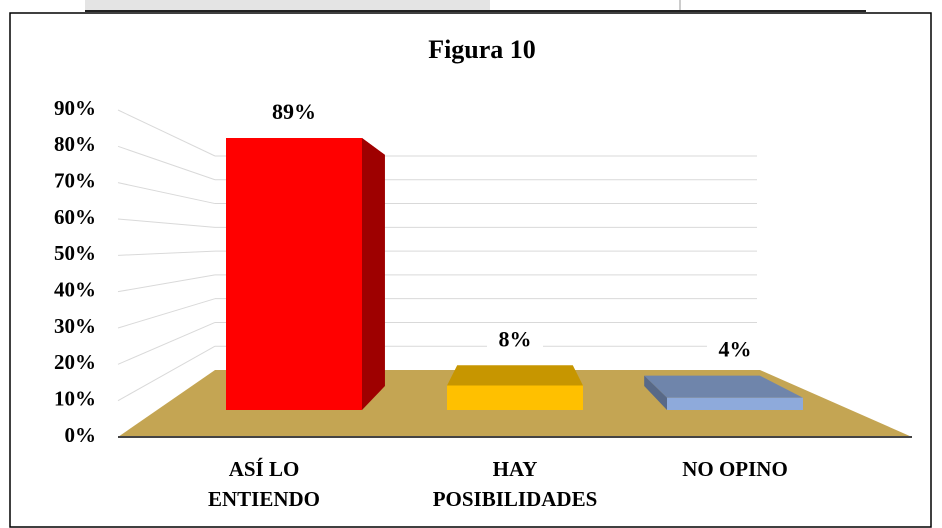  Describe the element at coordinates (75, 326) in the screenshot. I see `y-tick-label: 30%` at that location.